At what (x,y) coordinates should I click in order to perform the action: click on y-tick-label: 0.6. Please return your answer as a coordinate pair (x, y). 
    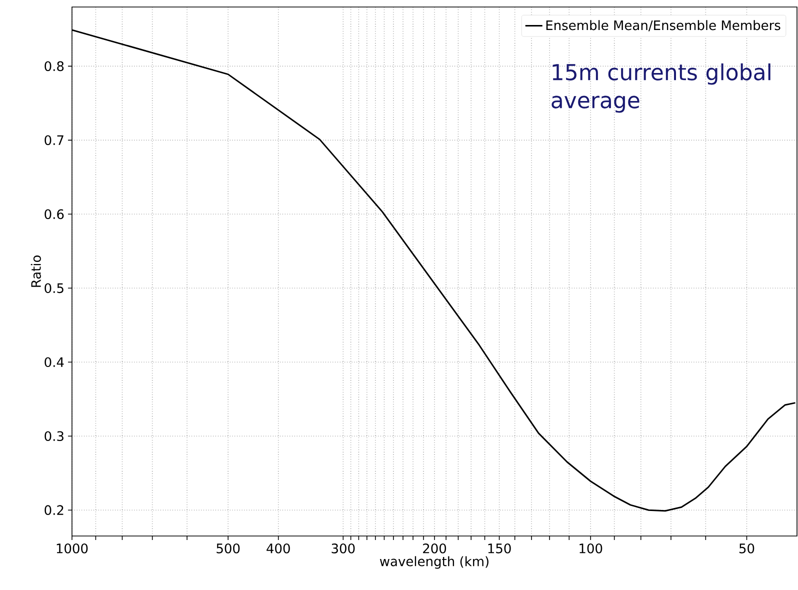
    Looking at the image, I should click on (54, 214).